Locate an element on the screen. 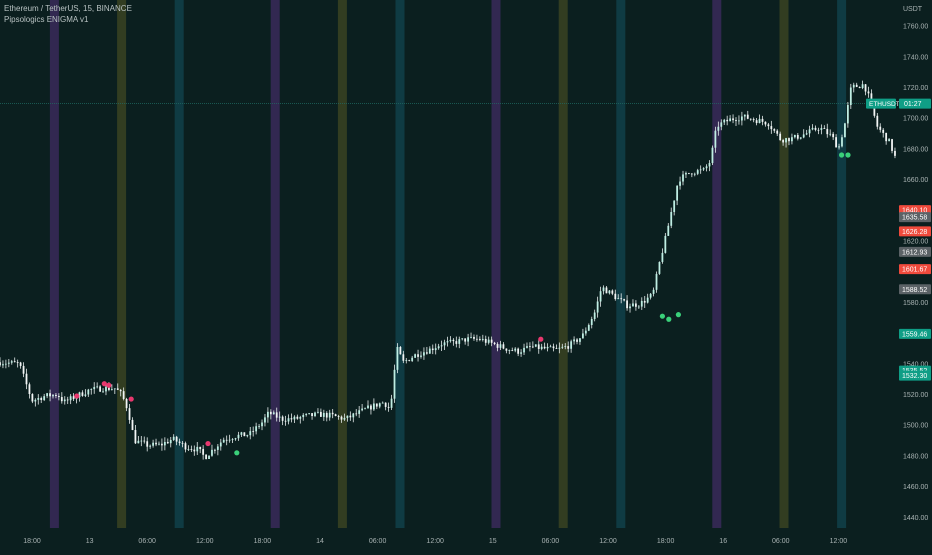 The image size is (932, 555). symbol-title: Ethereum / TetherUS, 15, BINANCE is located at coordinates (68, 8).